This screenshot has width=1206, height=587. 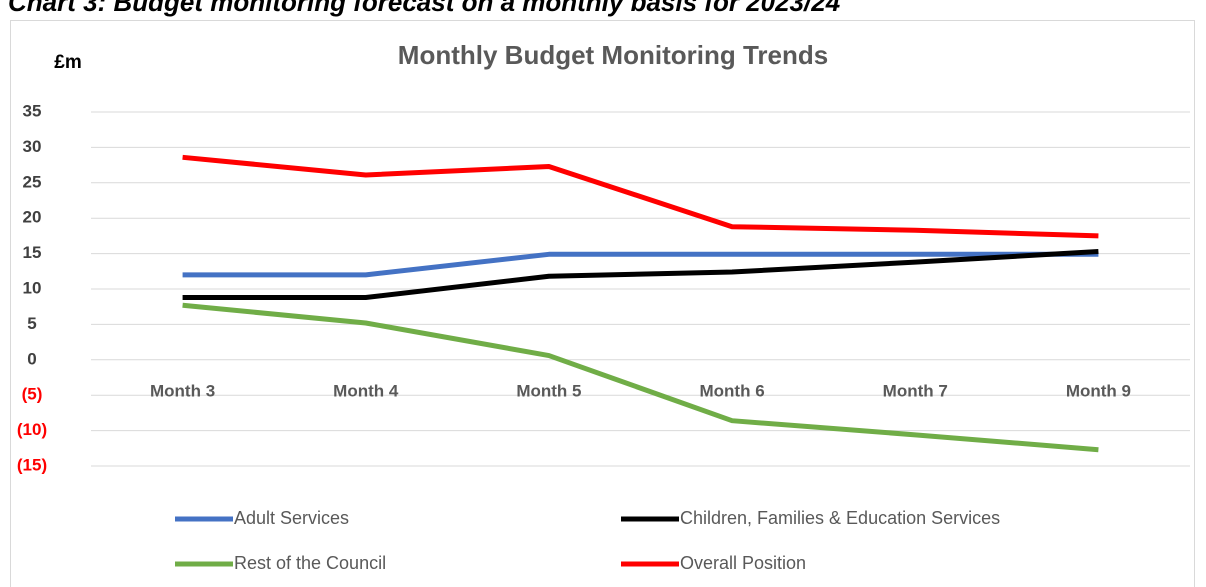 I want to click on y-tick-label: 30, so click(x=32, y=146).